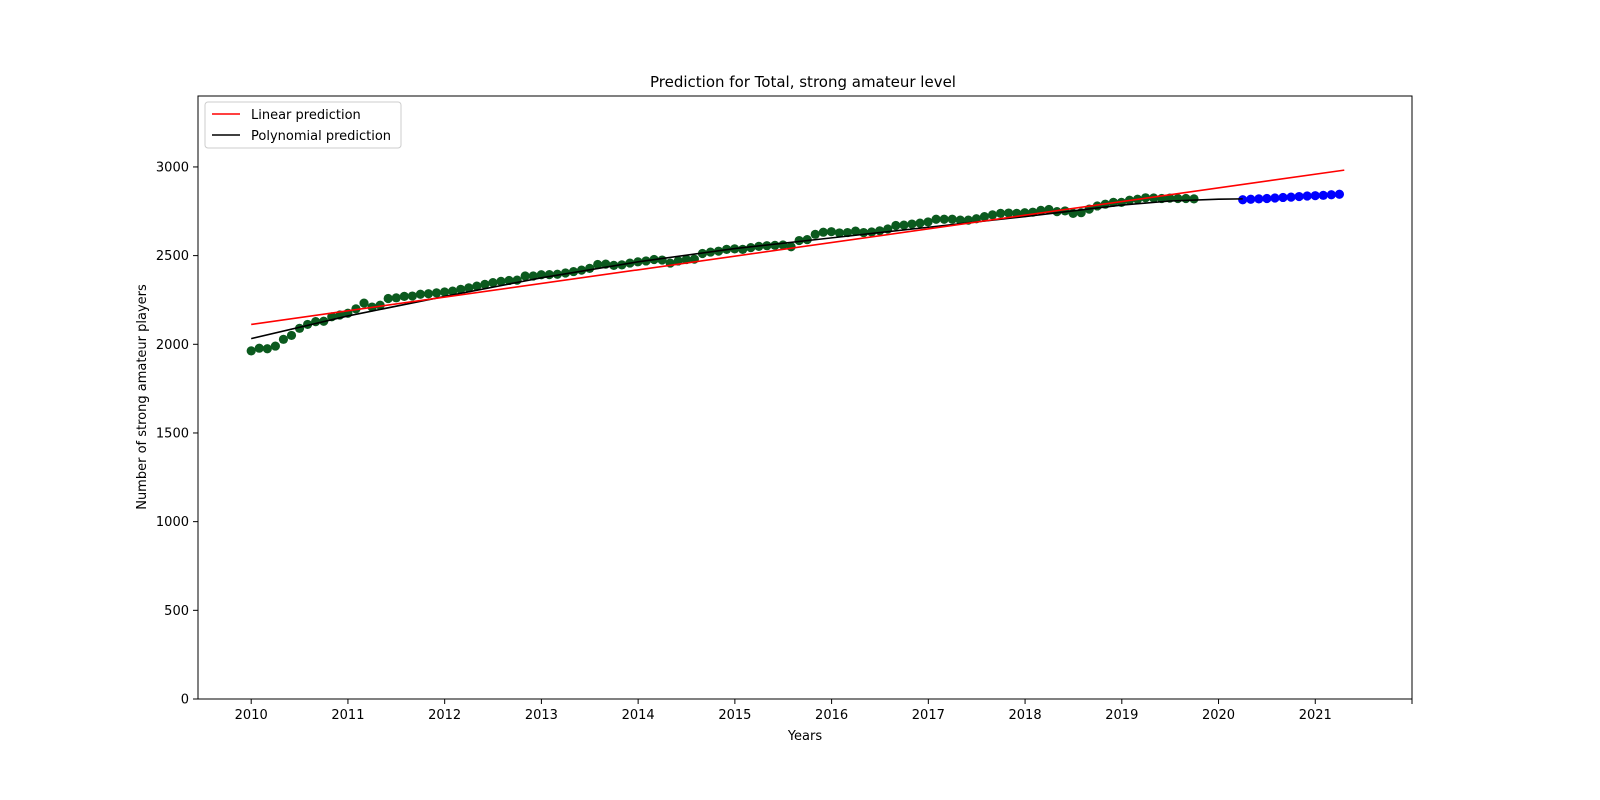  What do you see at coordinates (185, 700) in the screenshot?
I see `y-tick-label: 0` at bounding box center [185, 700].